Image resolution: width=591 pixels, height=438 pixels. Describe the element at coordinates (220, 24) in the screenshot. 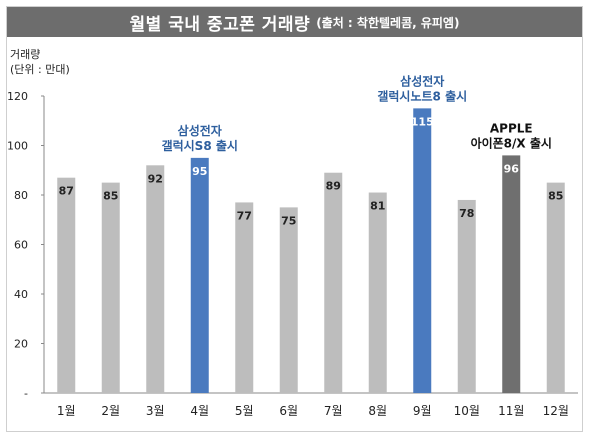

I see `chart-title: 월별 국내 중고폰 거래량` at that location.